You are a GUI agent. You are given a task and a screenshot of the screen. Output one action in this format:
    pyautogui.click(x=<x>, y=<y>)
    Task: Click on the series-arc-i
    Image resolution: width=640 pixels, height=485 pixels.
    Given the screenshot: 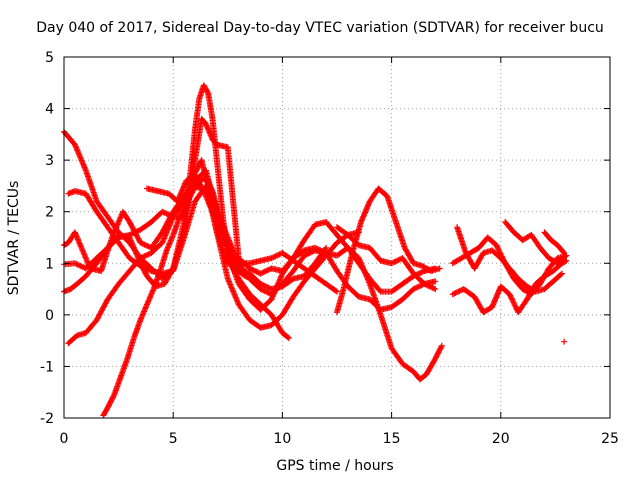 What is the action you would take?
    pyautogui.click(x=388, y=250)
    